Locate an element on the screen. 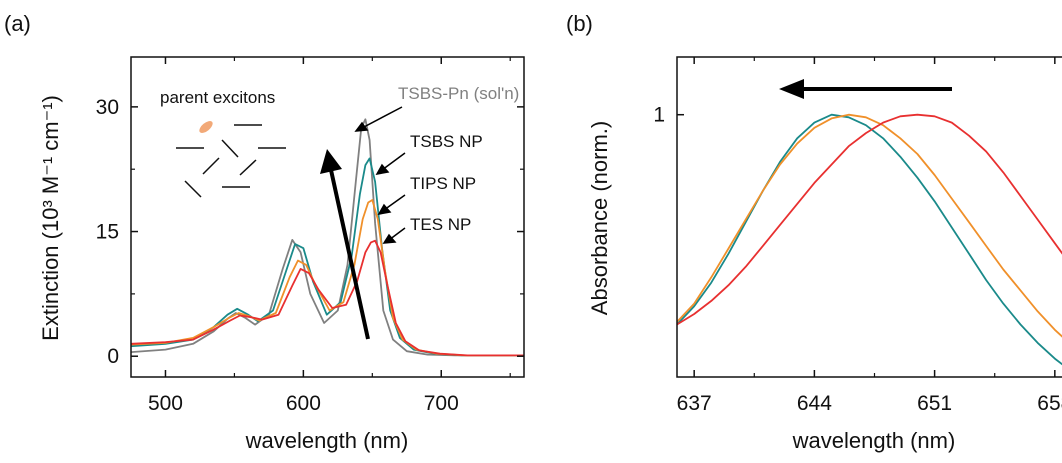 This screenshot has width=1062, height=463. panel-a-y-axis-title: Extinction (10³ M⁻¹ cm⁻¹) is located at coordinates (50, 218).